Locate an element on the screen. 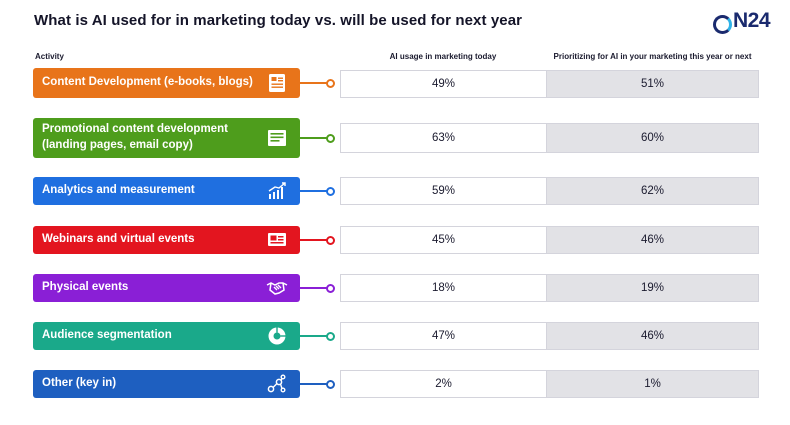 The height and width of the screenshot is (425, 790). value-today: 18% is located at coordinates (443, 288).